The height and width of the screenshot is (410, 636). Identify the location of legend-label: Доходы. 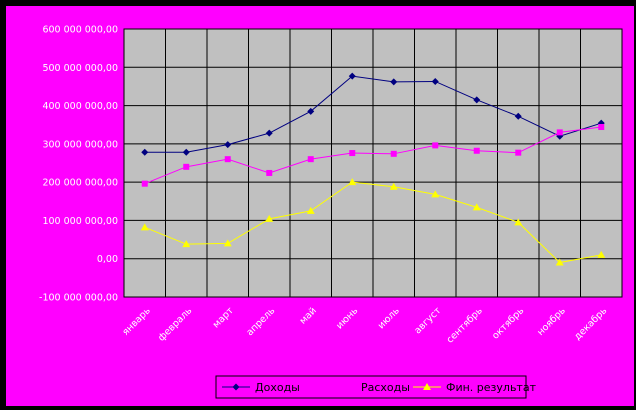
(277, 387).